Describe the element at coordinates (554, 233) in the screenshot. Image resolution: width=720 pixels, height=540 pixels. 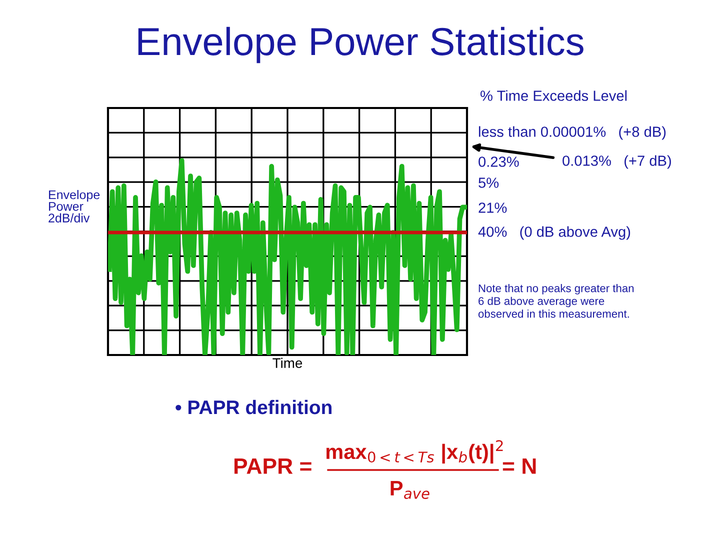
I see `text: 40% (0 dB above Avg)` at that location.